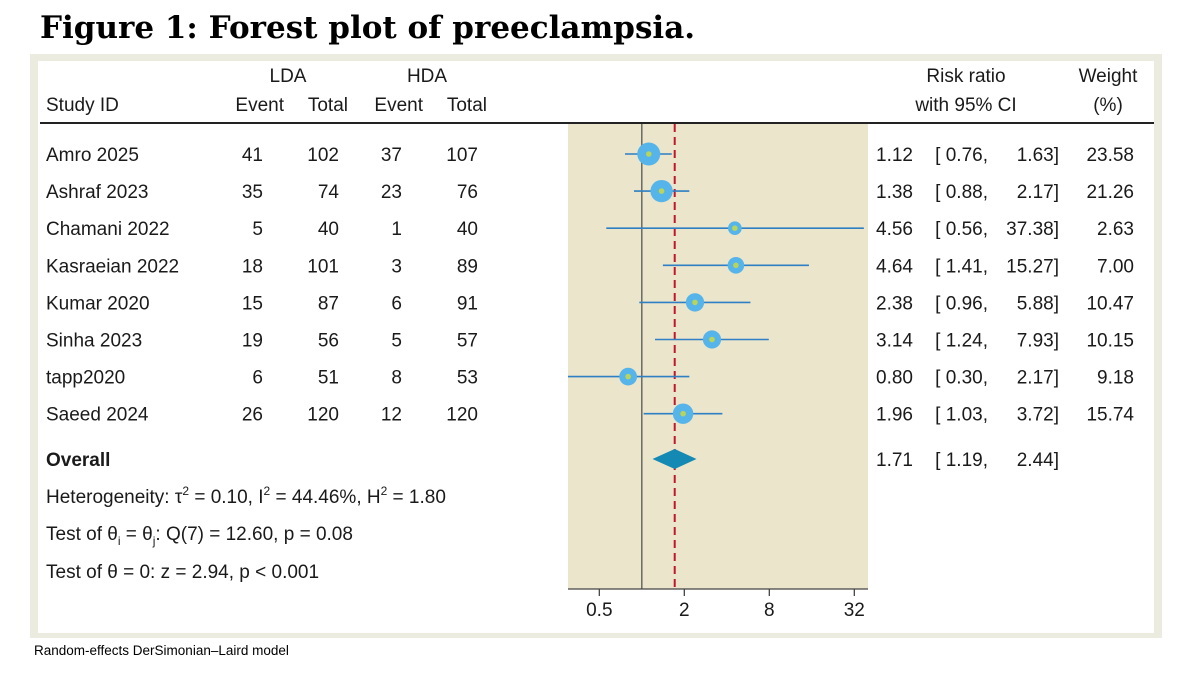  What do you see at coordinates (427, 76) in the screenshot?
I see `group2-header: HDA` at bounding box center [427, 76].